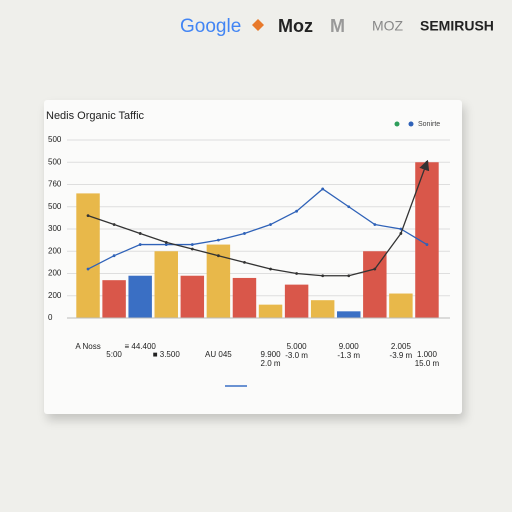  What do you see at coordinates (166, 354) in the screenshot?
I see `x-tick-label: ■ 3.500` at bounding box center [166, 354].